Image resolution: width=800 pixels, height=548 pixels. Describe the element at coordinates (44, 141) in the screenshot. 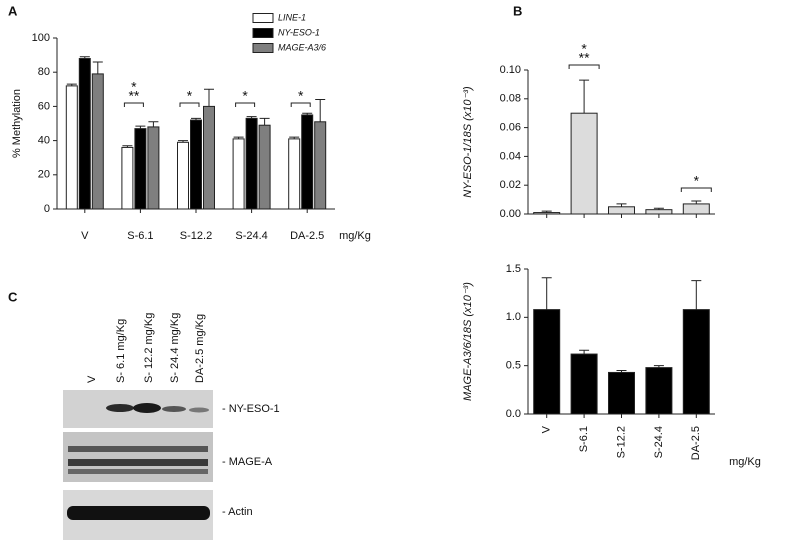

I see `y-tick-label: 40` at that location.